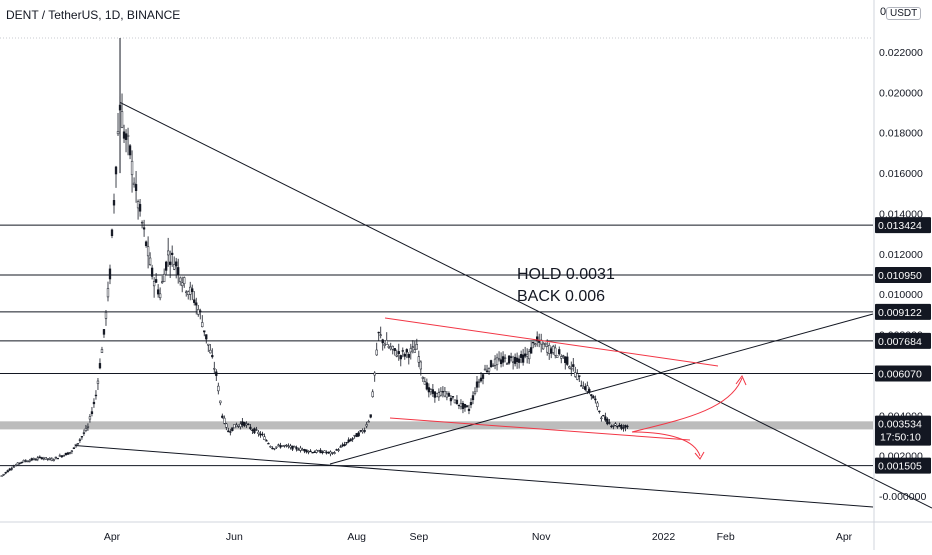  Describe the element at coordinates (664, 537) in the screenshot. I see `x-tick-label: 2022` at that location.